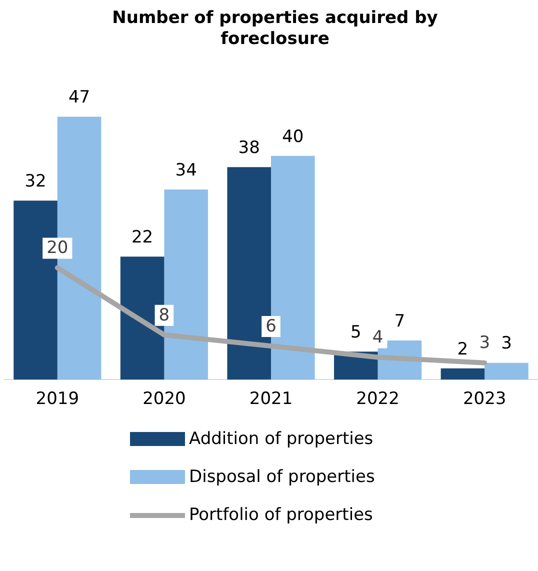 This screenshot has height=571, width=538. What do you see at coordinates (275, 29) in the screenshot?
I see `chart-title: Number of properties acquired by foreclosure` at bounding box center [275, 29].